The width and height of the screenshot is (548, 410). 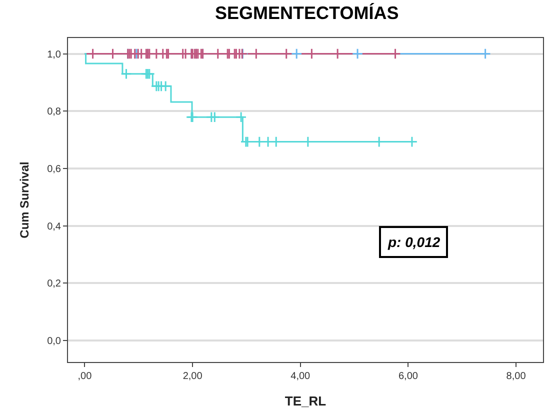 What do you see at coordinates (192, 376) in the screenshot?
I see `x-tick-label: 2,00` at bounding box center [192, 376].